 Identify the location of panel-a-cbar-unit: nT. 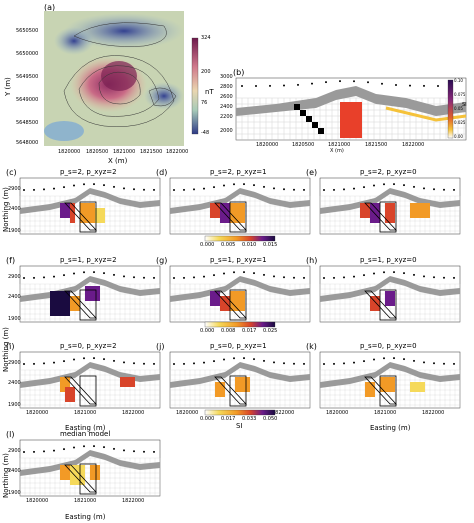
(209, 92).